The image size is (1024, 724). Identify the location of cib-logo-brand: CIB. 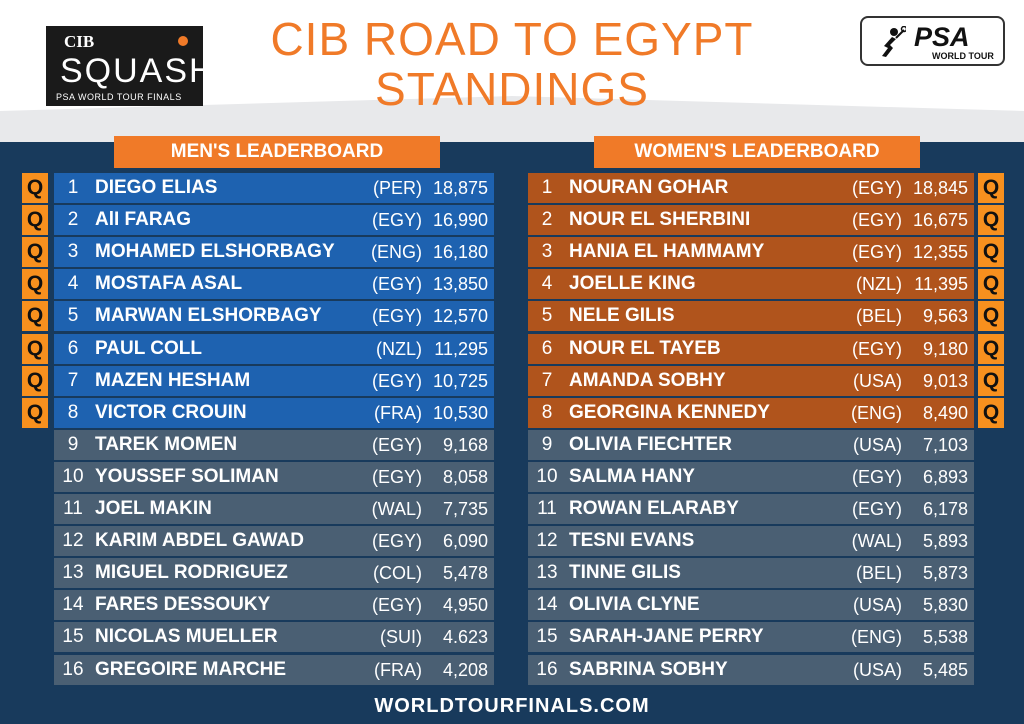
(79, 41).